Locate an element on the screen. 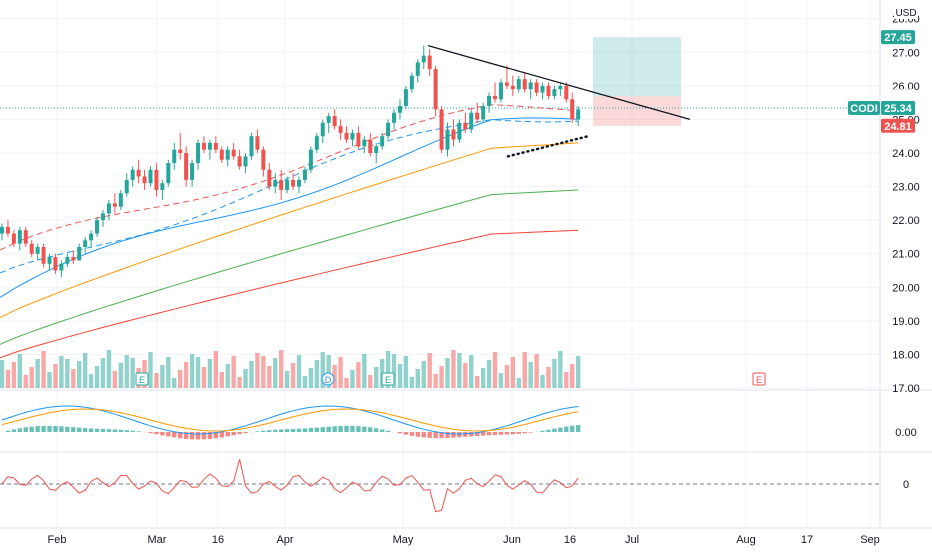 Image resolution: width=932 pixels, height=555 pixels. x-tick-label: 16 is located at coordinates (218, 540).